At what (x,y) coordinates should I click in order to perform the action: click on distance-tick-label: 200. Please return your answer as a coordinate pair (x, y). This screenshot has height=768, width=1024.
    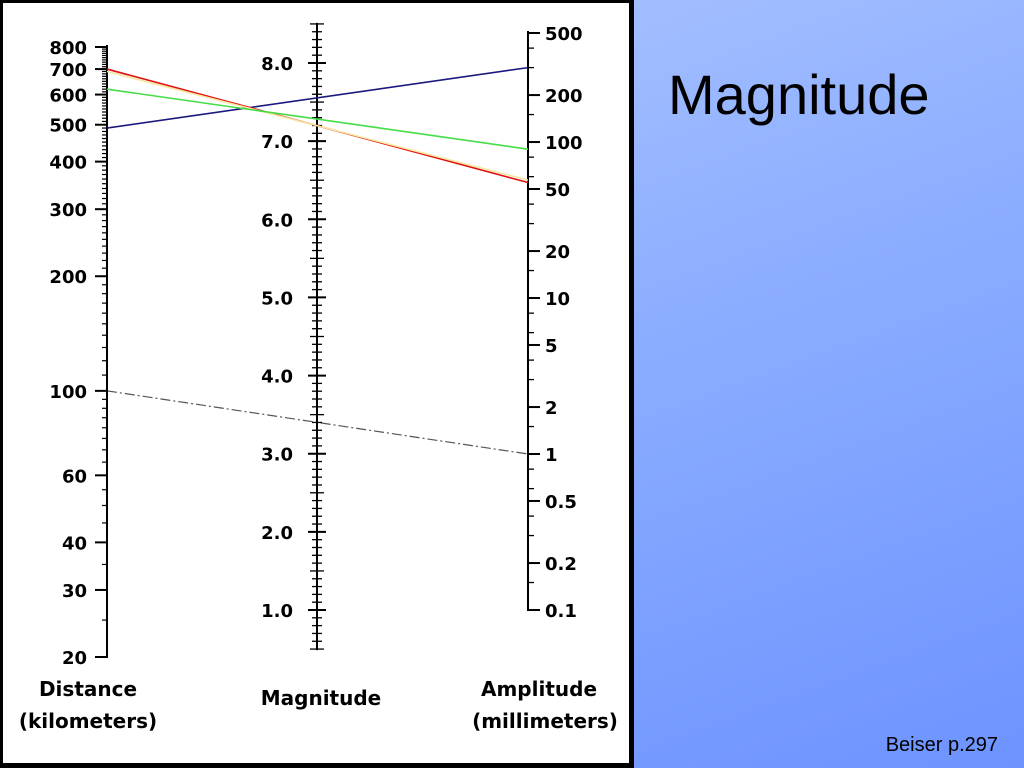
    Looking at the image, I should click on (68, 277).